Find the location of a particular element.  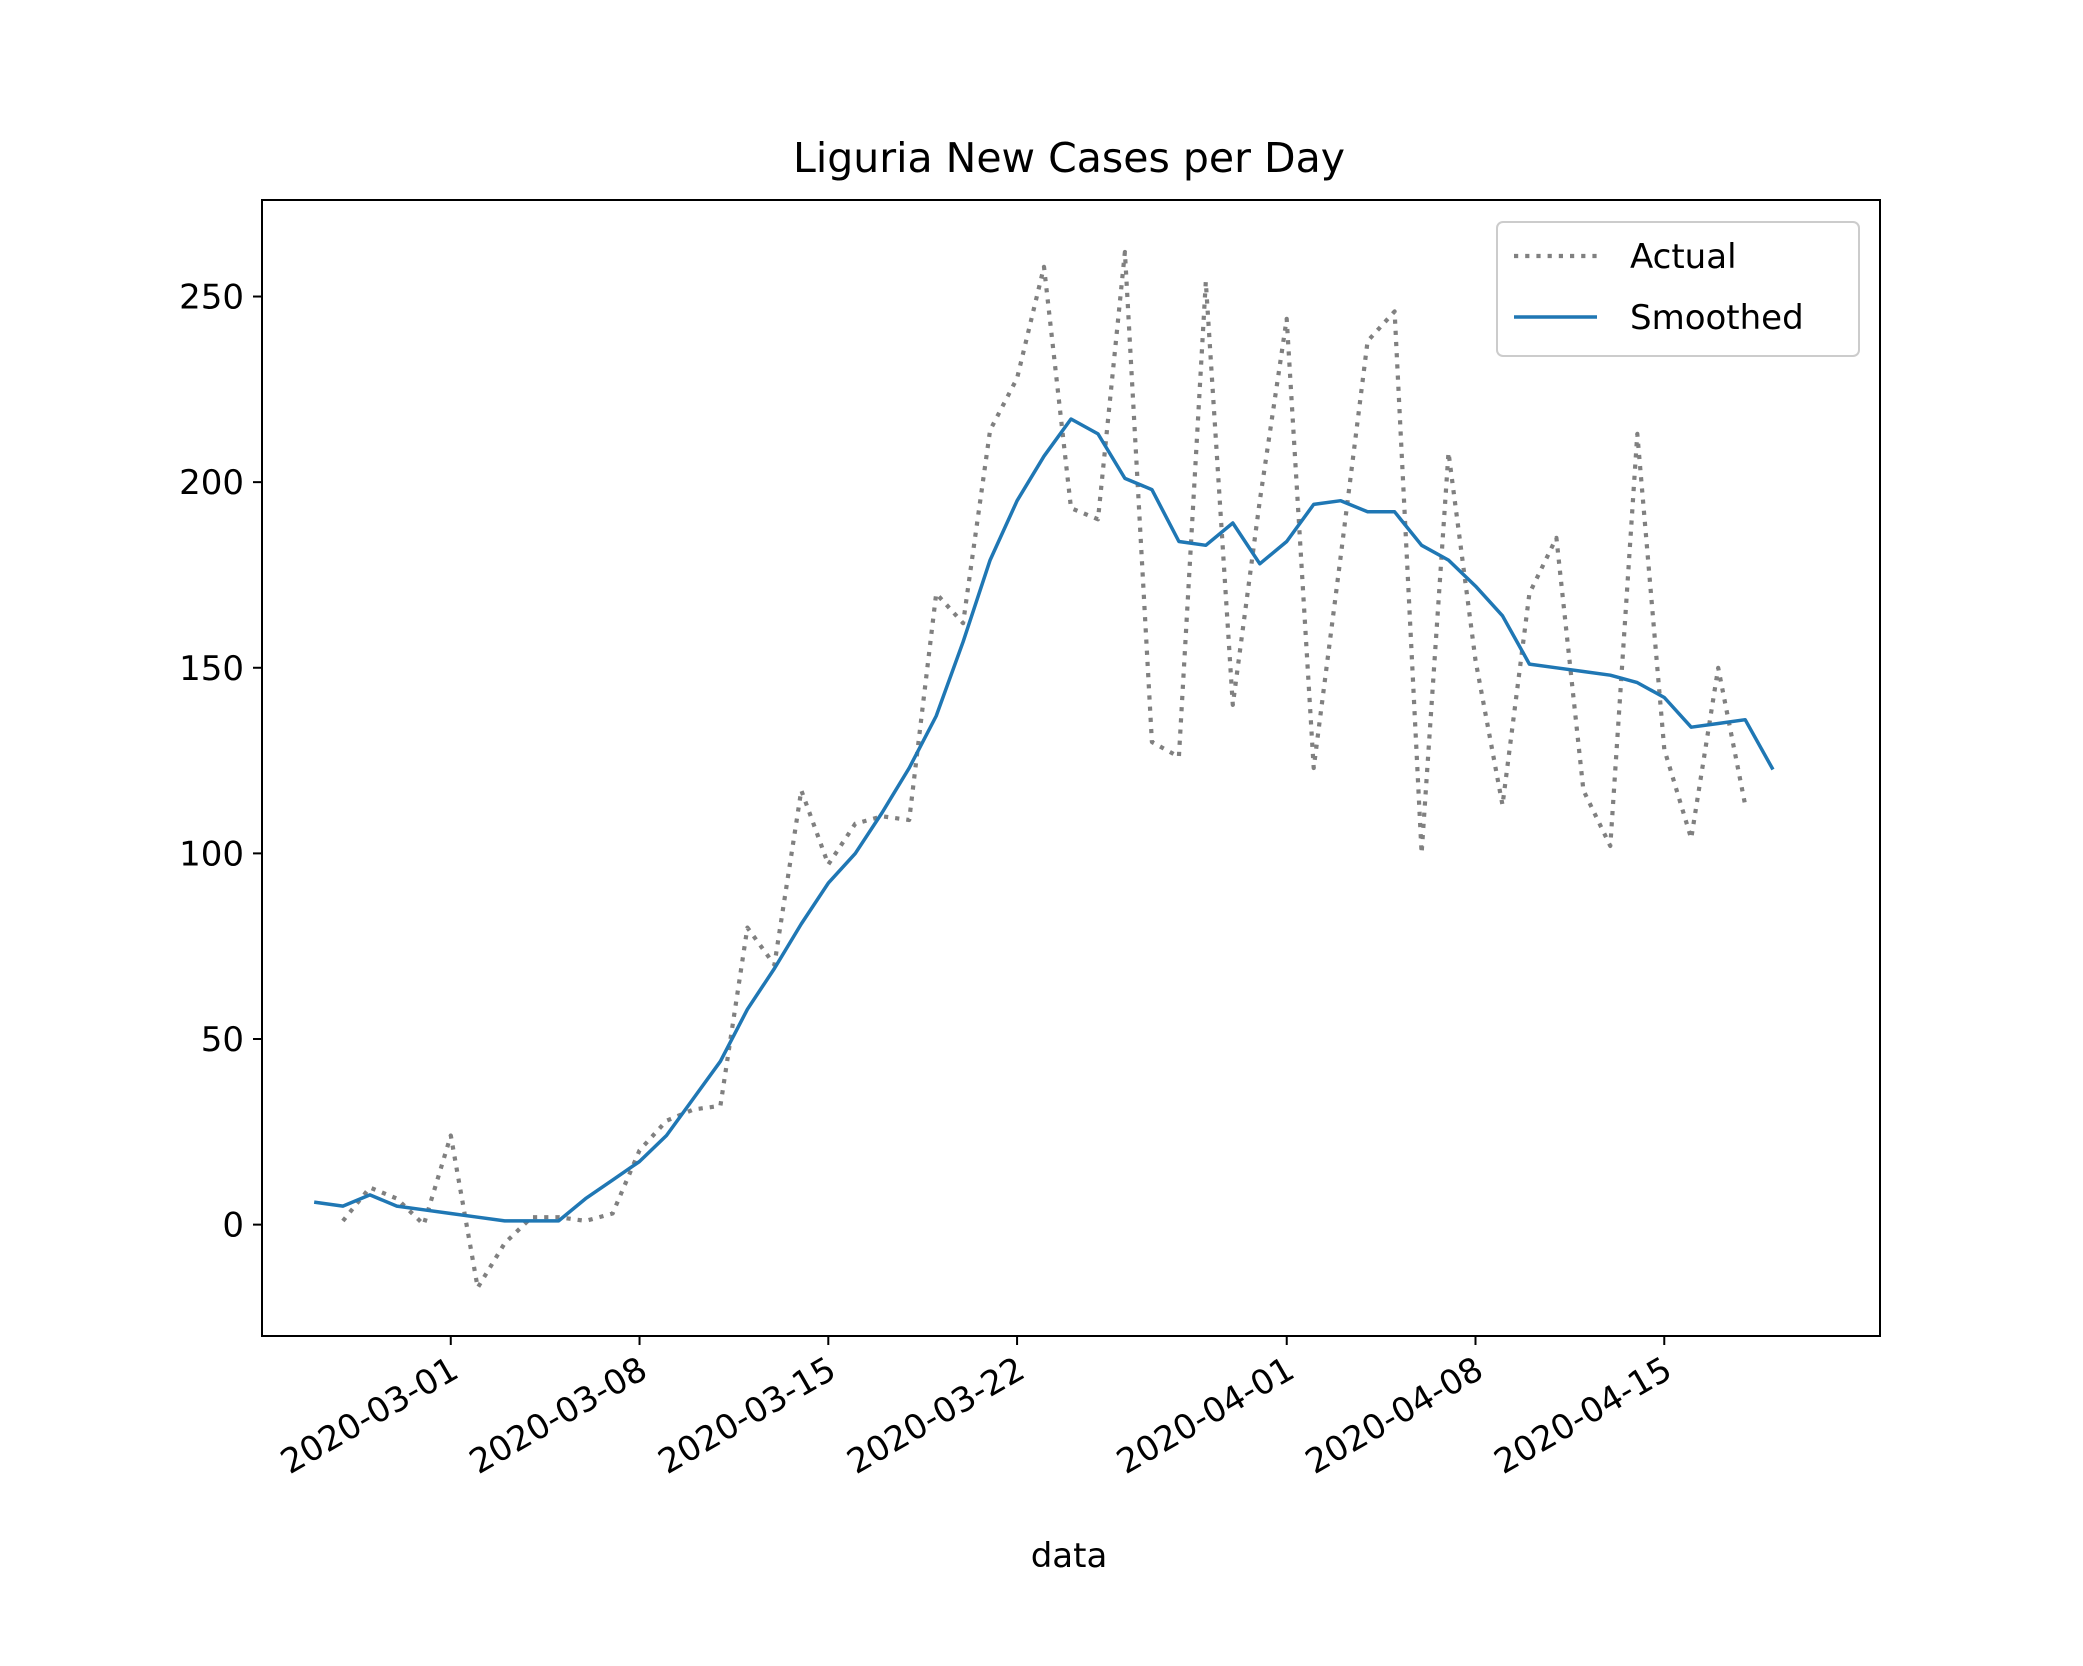

legend-label-actual: Actual is located at coordinates (1683, 257).